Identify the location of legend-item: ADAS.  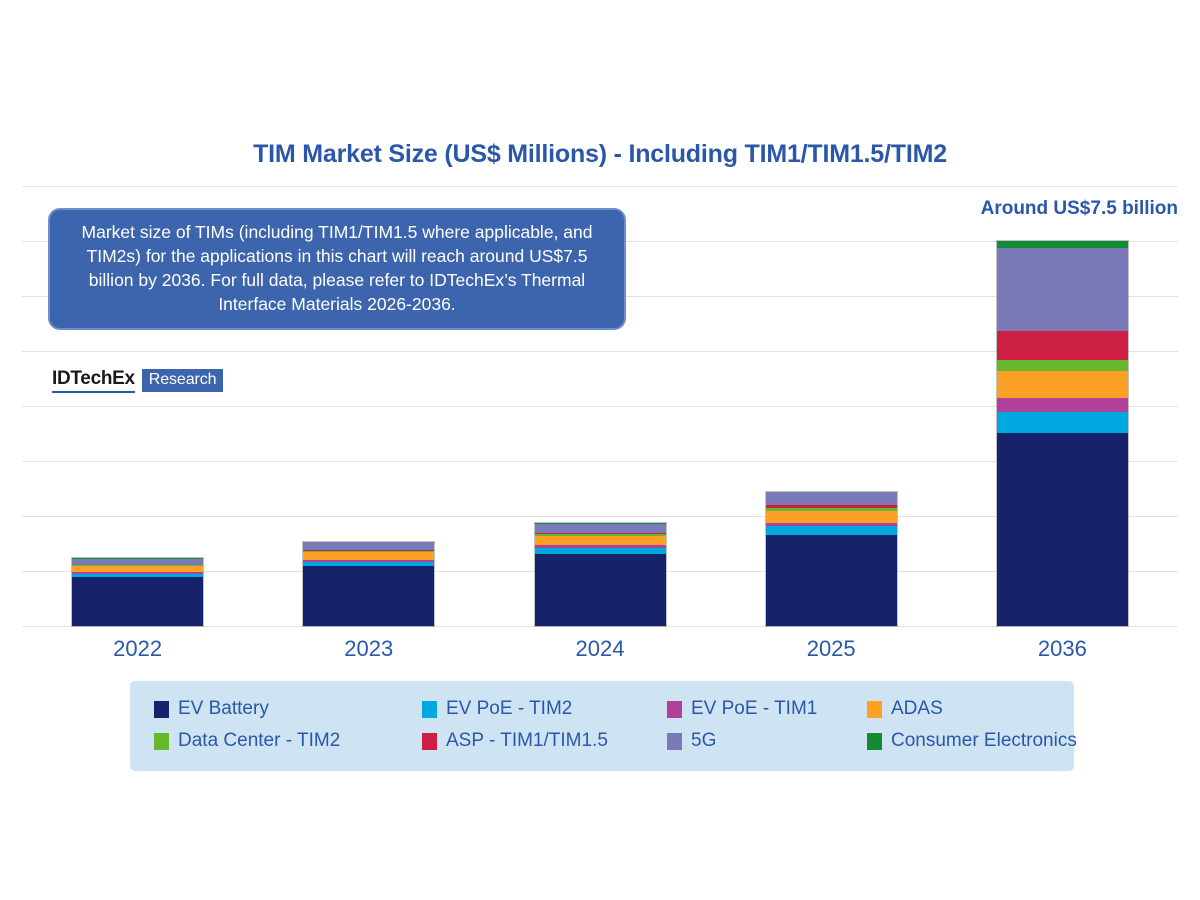
(958, 709).